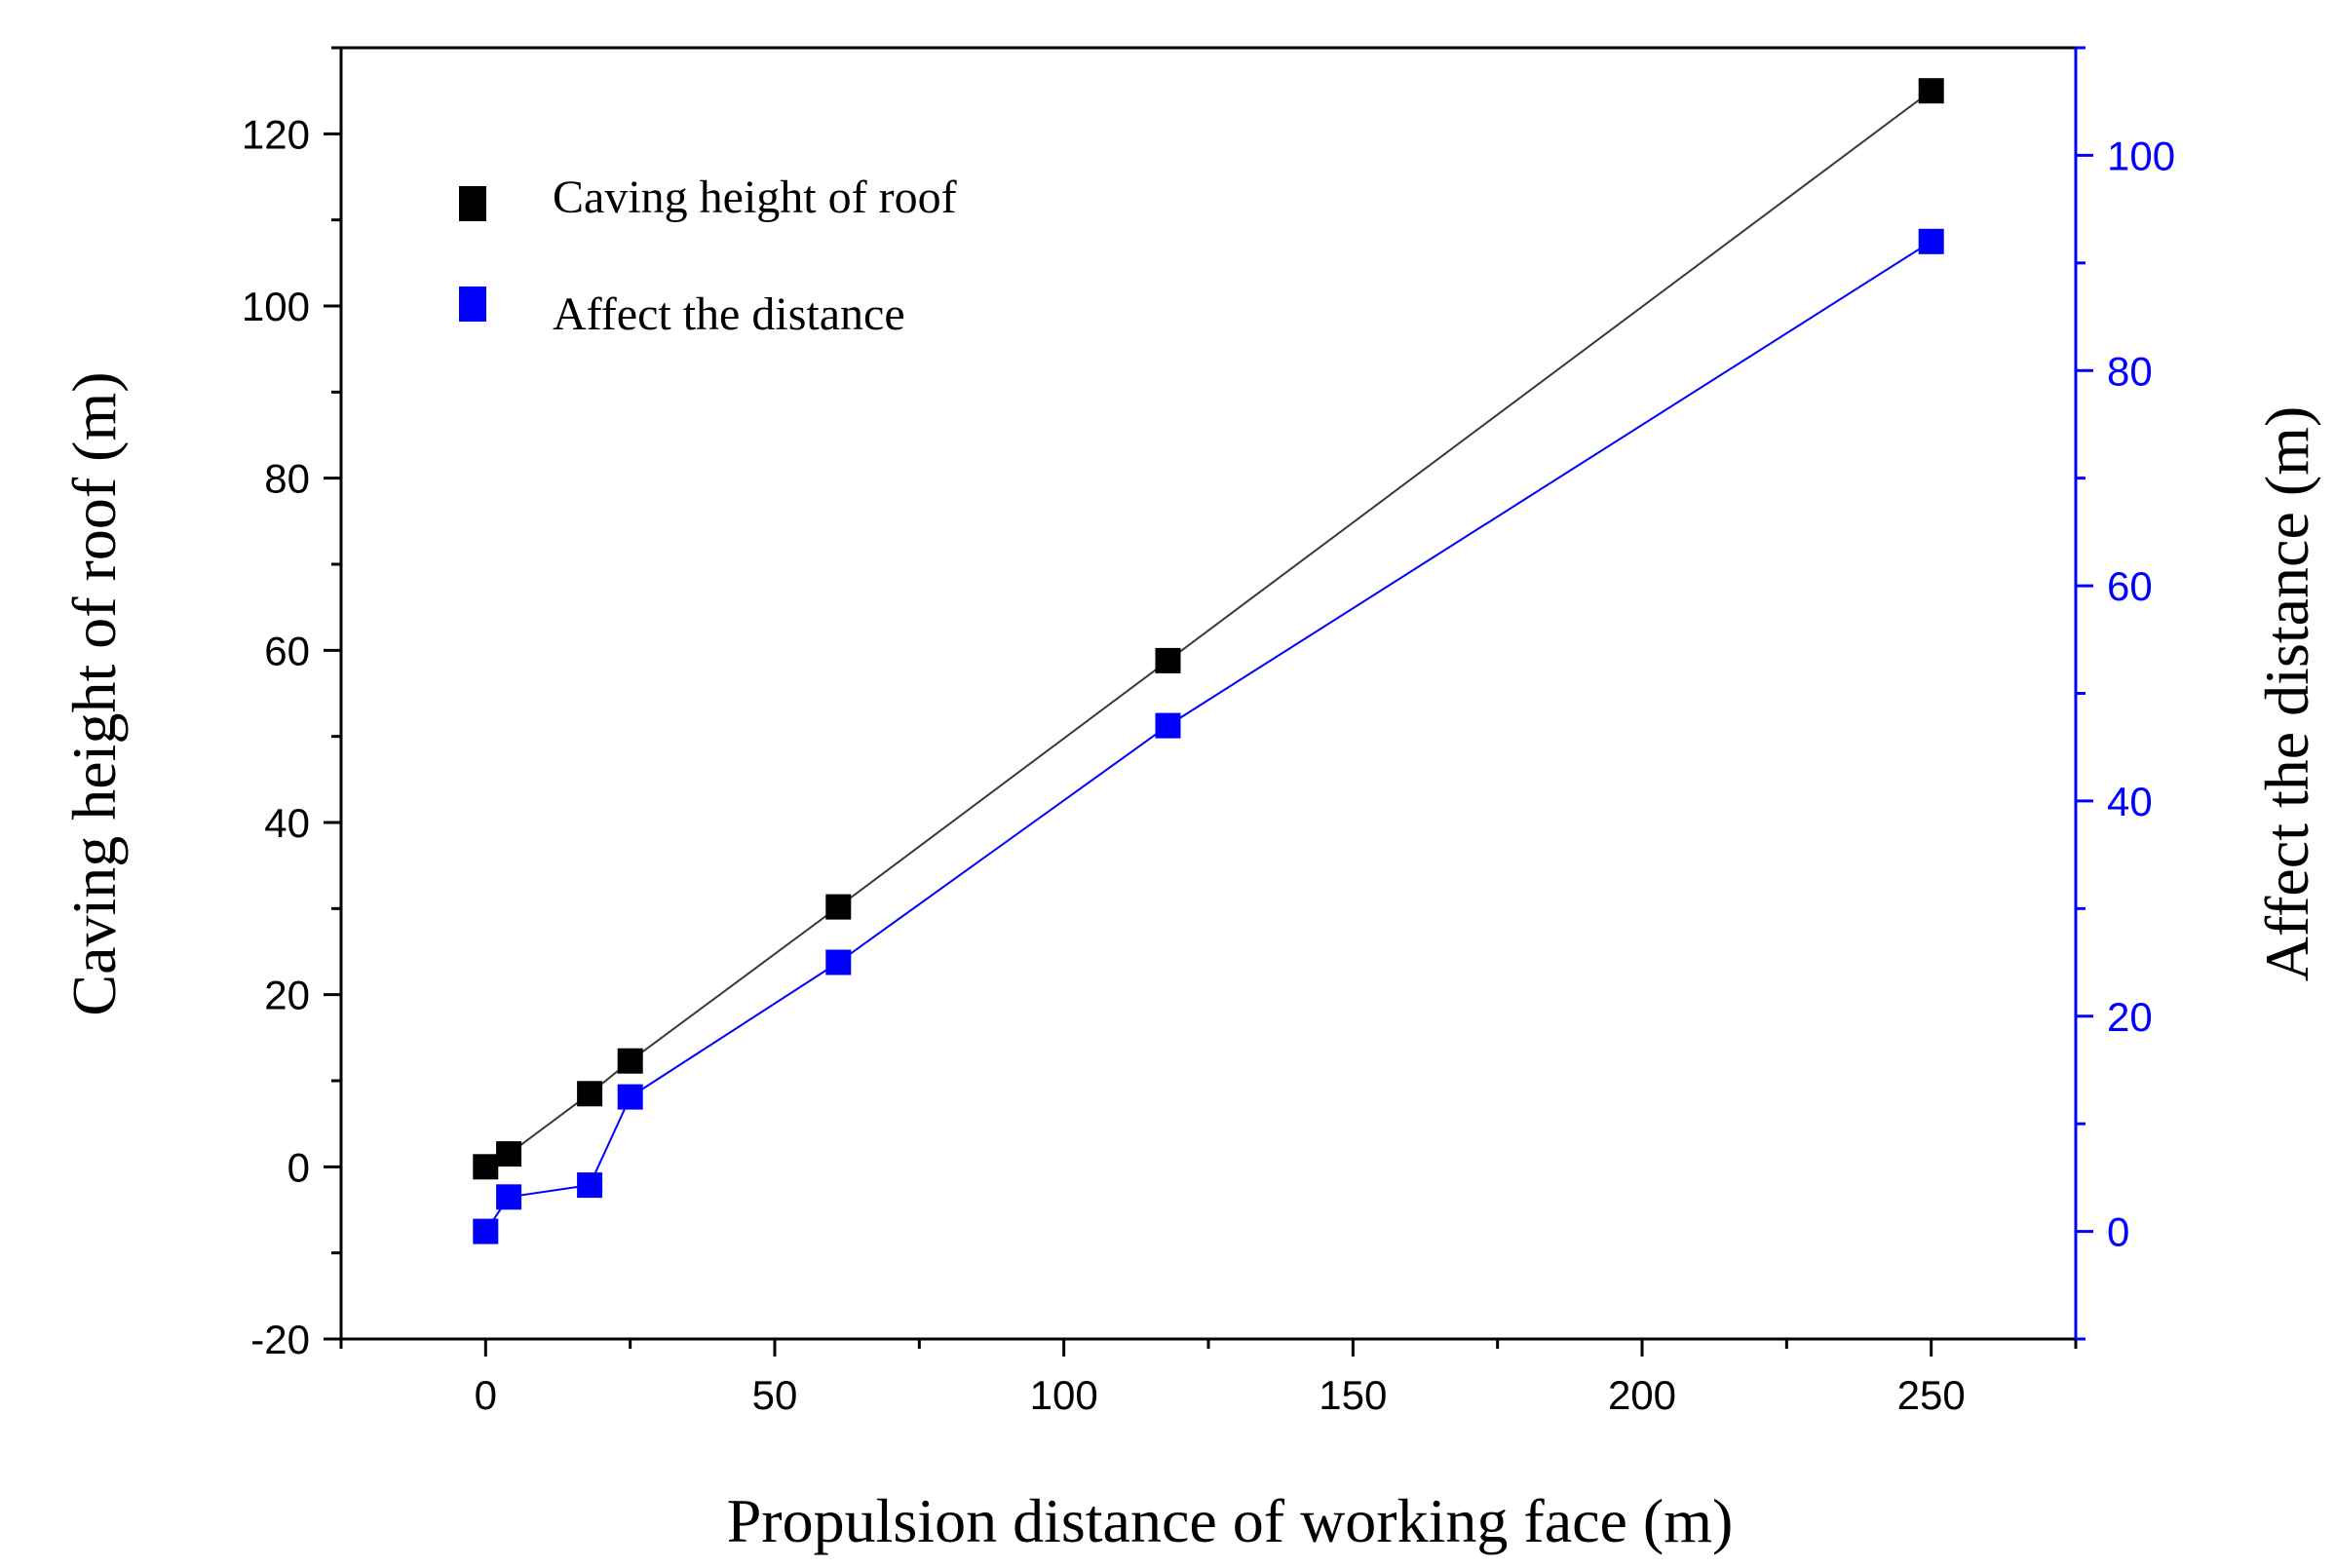  I want to click on y-tick-label: 20, so click(287, 995).